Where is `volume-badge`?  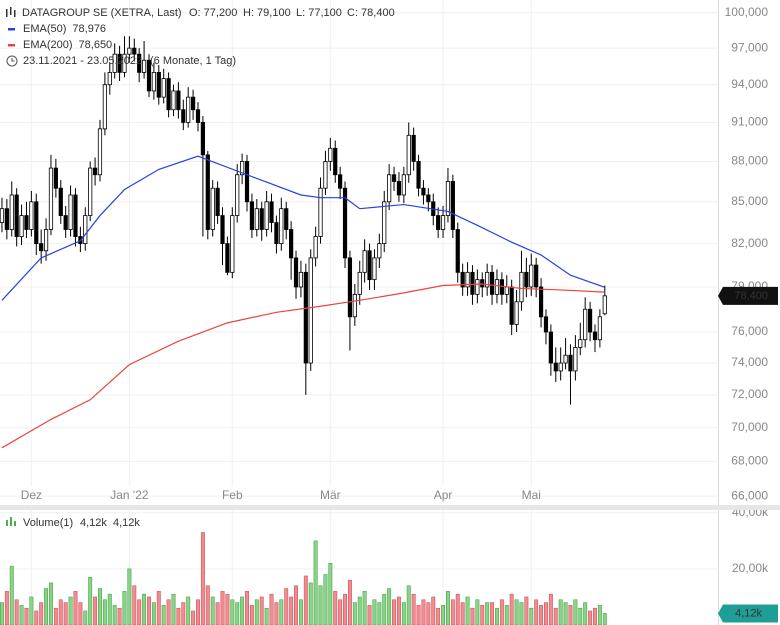 volume-badge is located at coordinates (748, 613).